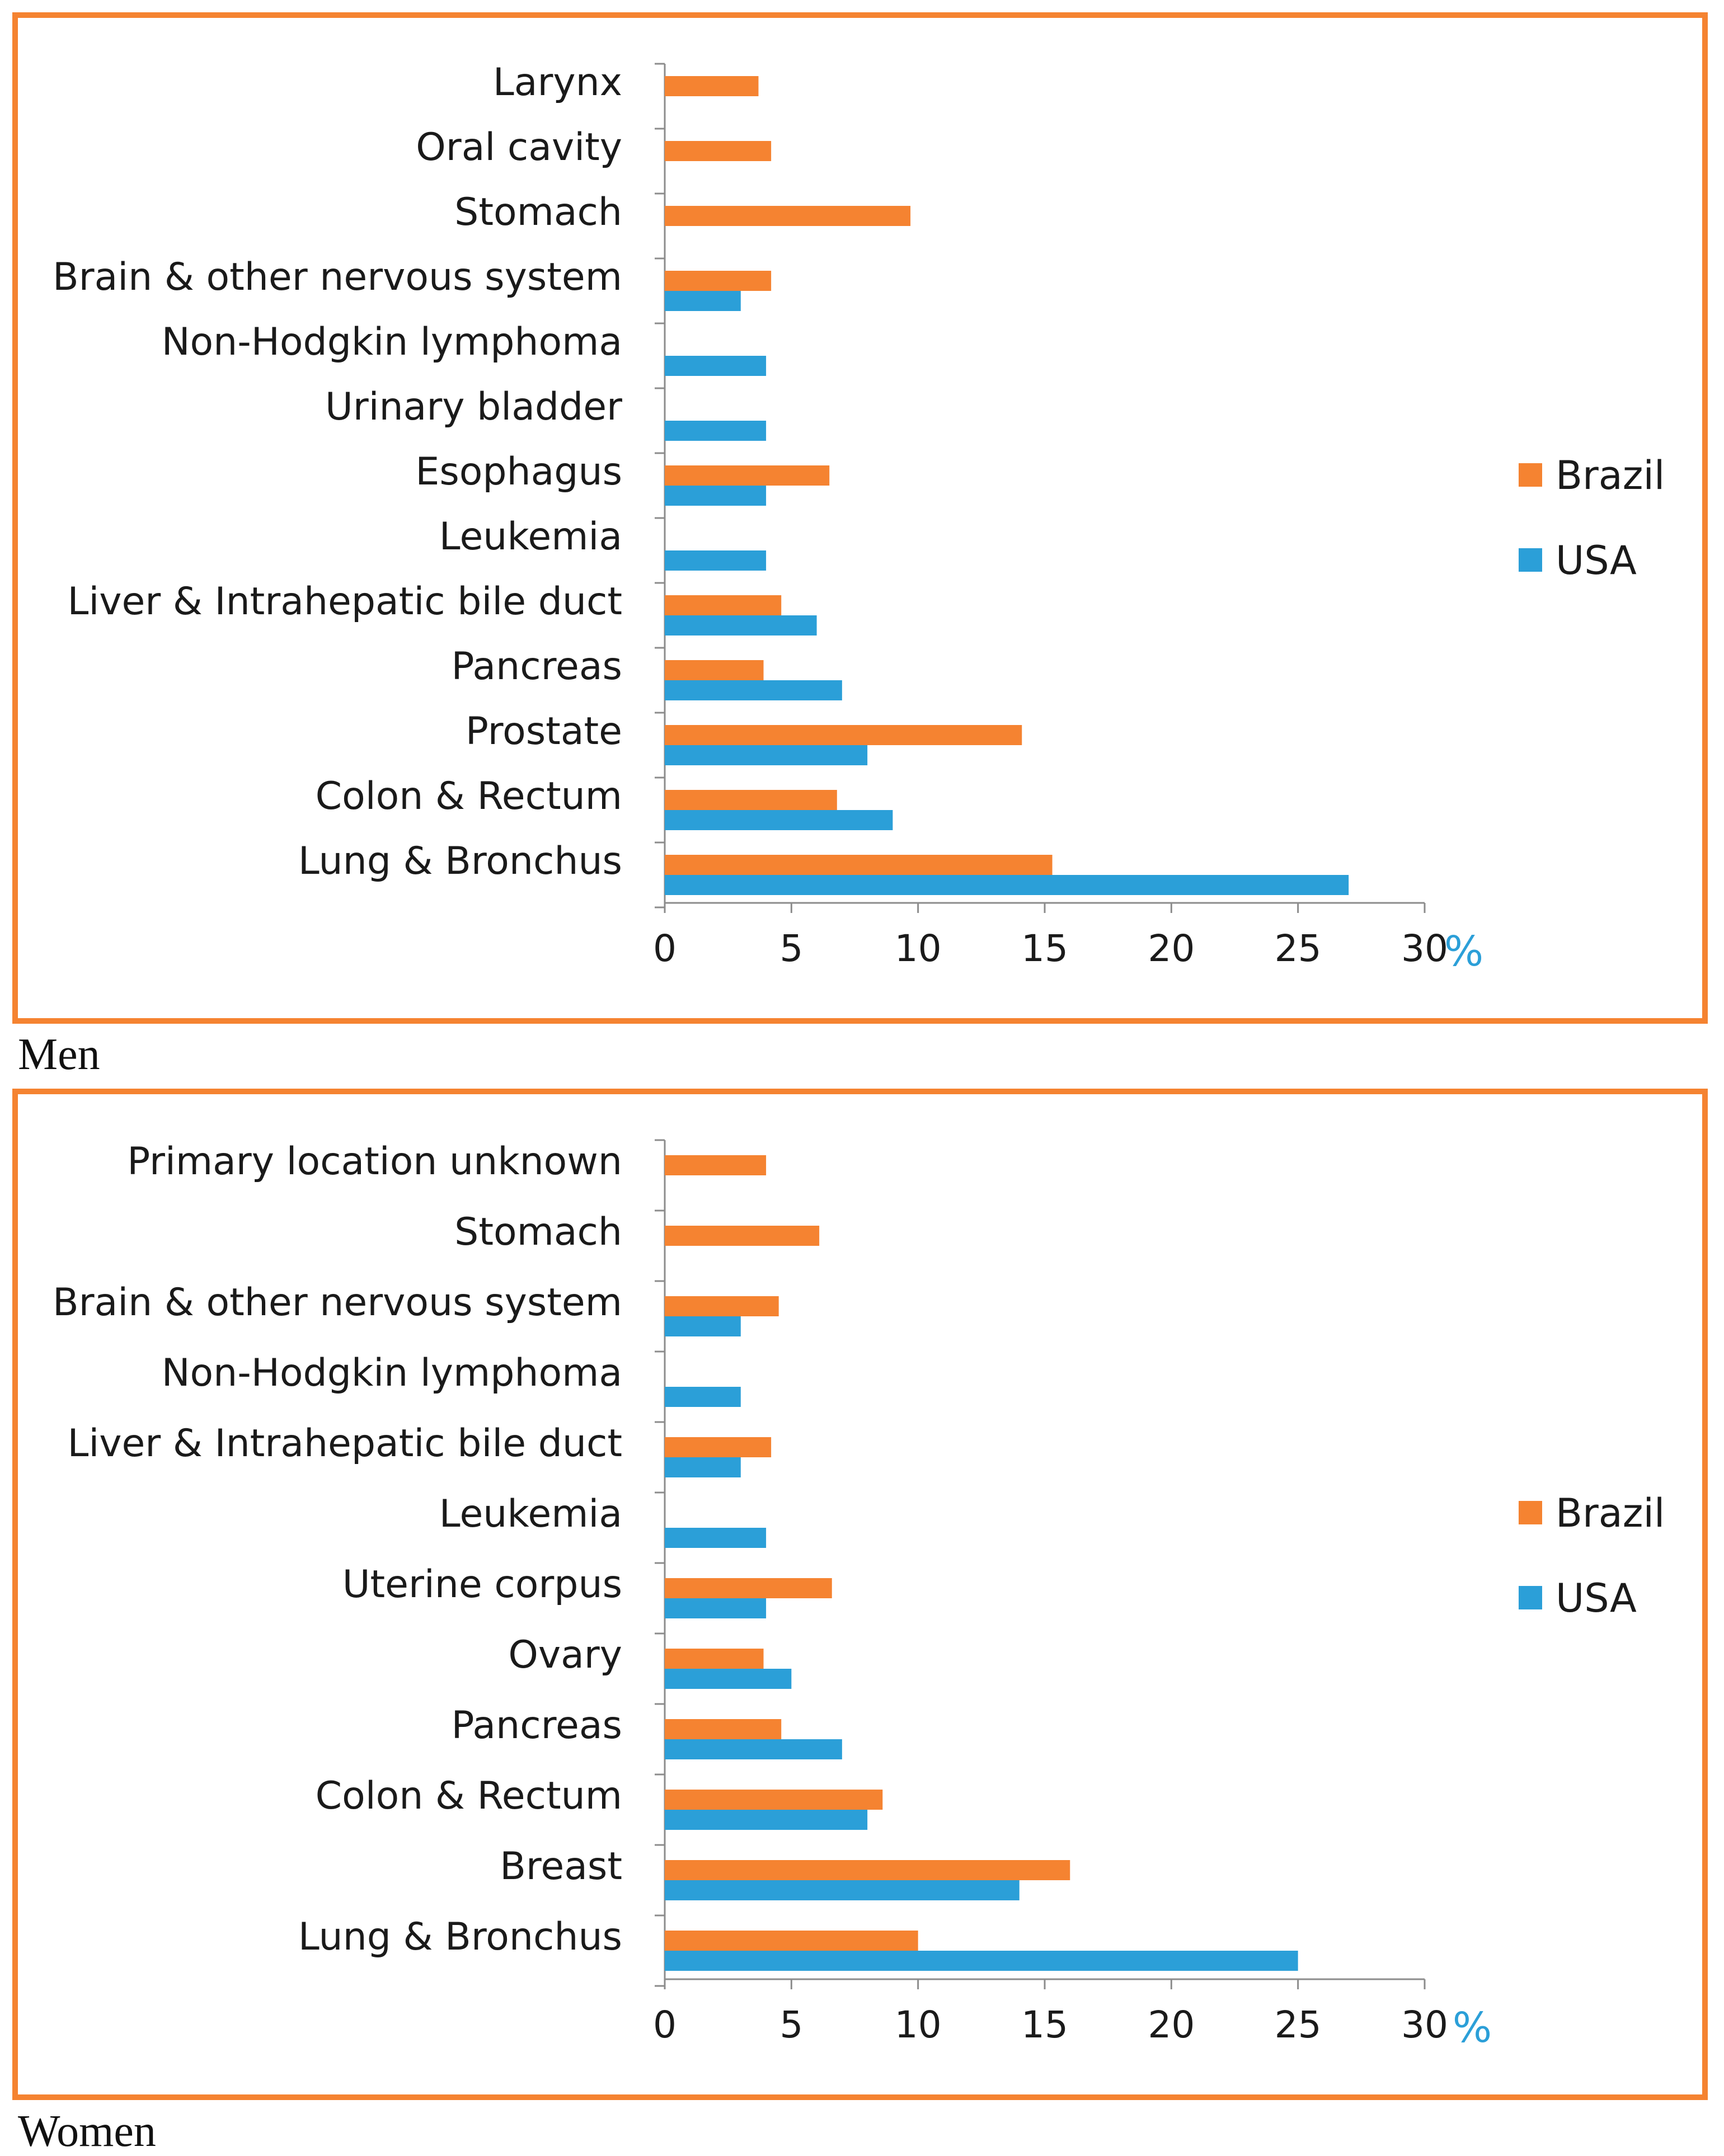 The width and height of the screenshot is (1724, 2156). Describe the element at coordinates (716, 1608) in the screenshot. I see `women-bar-usa-uterine-corpus` at that location.